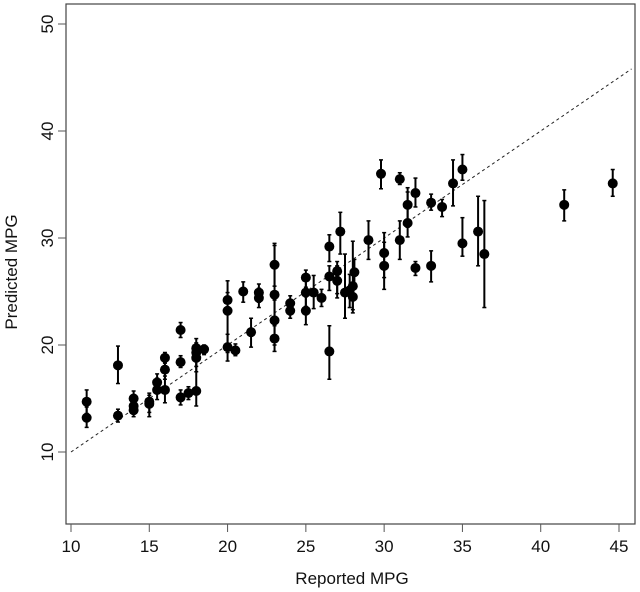 The width and height of the screenshot is (640, 592). Describe the element at coordinates (47, 131) in the screenshot. I see `y-tick-label: 40` at that location.